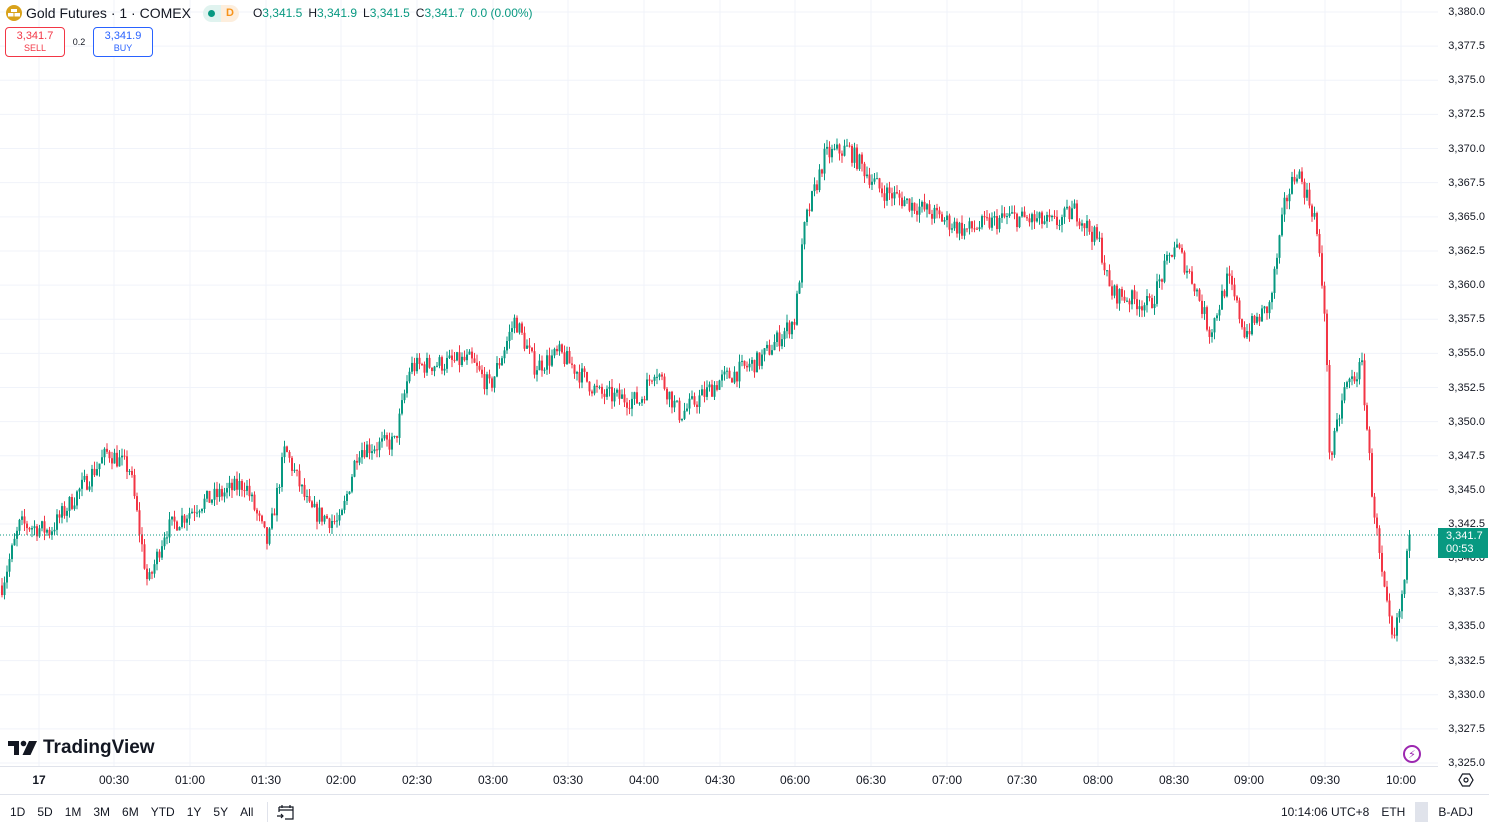 Image resolution: width=1489 pixels, height=828 pixels. What do you see at coordinates (1466, 728) in the screenshot?
I see `price-tick-label: 3,327.5` at bounding box center [1466, 728].